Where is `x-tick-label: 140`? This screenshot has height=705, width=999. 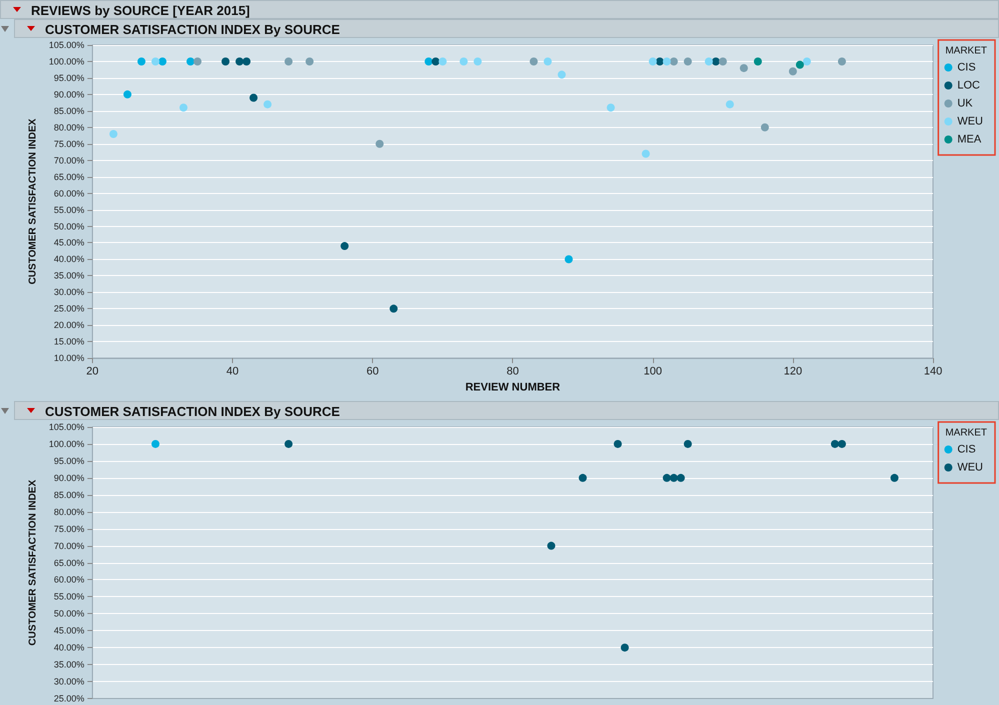 x-tick-label: 140 is located at coordinates (933, 372).